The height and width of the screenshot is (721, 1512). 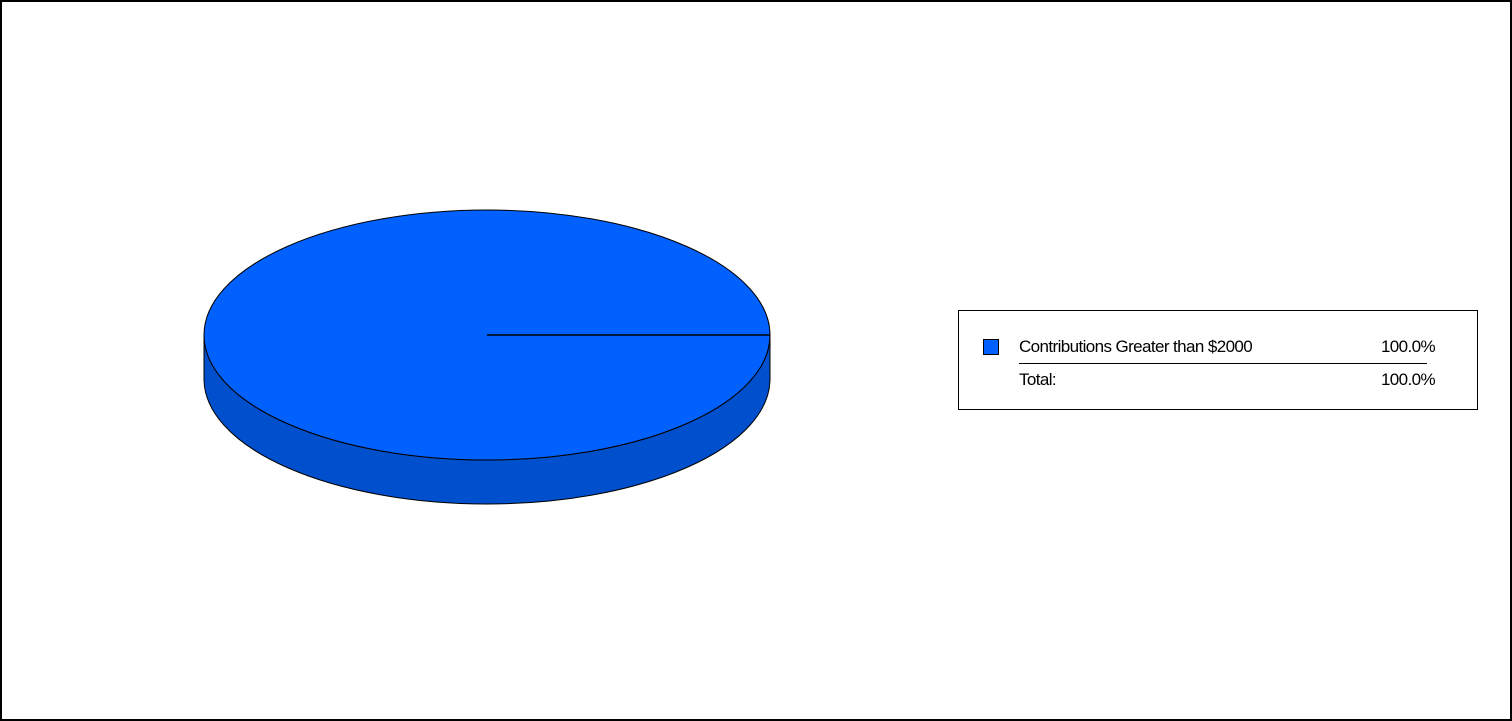 I want to click on legend-item: Contributions Greater than $2000 100.0%, so click(x=1209, y=348).